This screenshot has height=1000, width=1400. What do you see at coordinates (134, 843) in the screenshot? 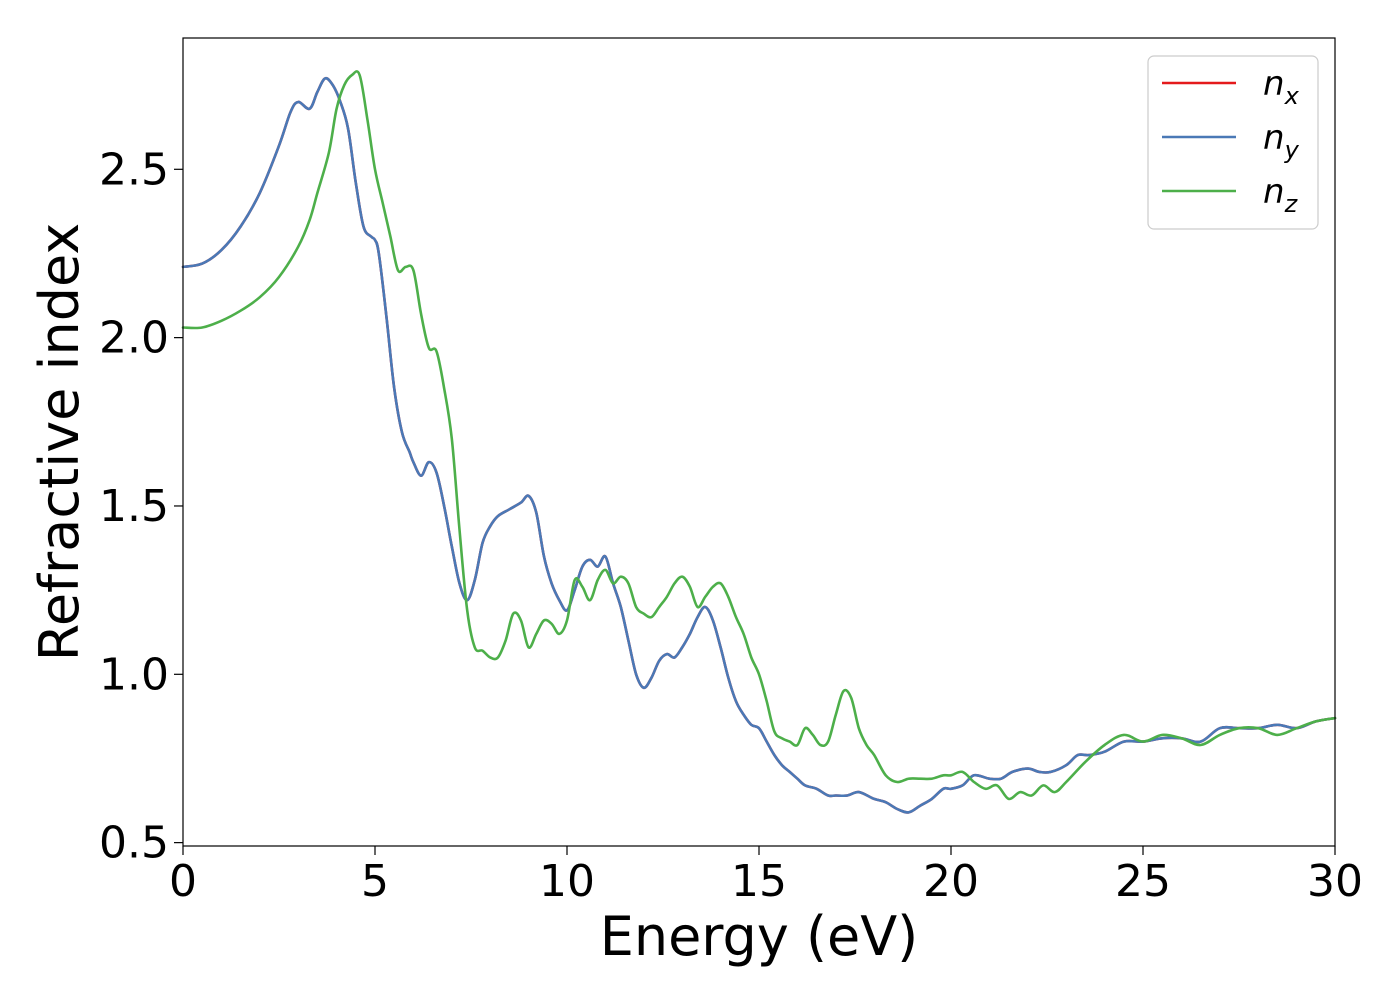
I see `y-tick-label: 0.5` at bounding box center [134, 843].